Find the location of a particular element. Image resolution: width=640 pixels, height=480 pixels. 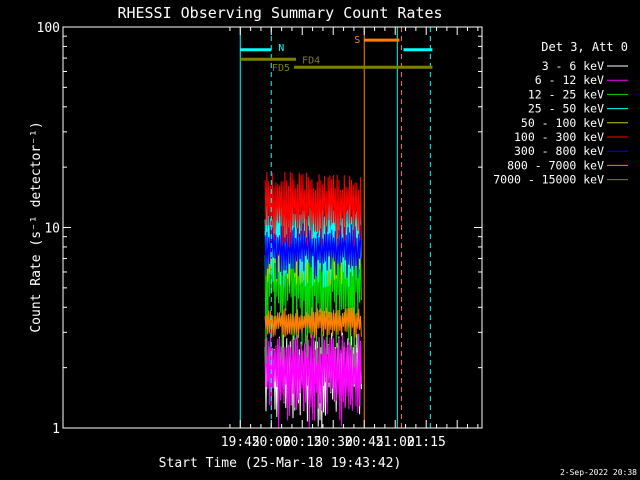

y-tick-label: 10 is located at coordinates (52, 229).